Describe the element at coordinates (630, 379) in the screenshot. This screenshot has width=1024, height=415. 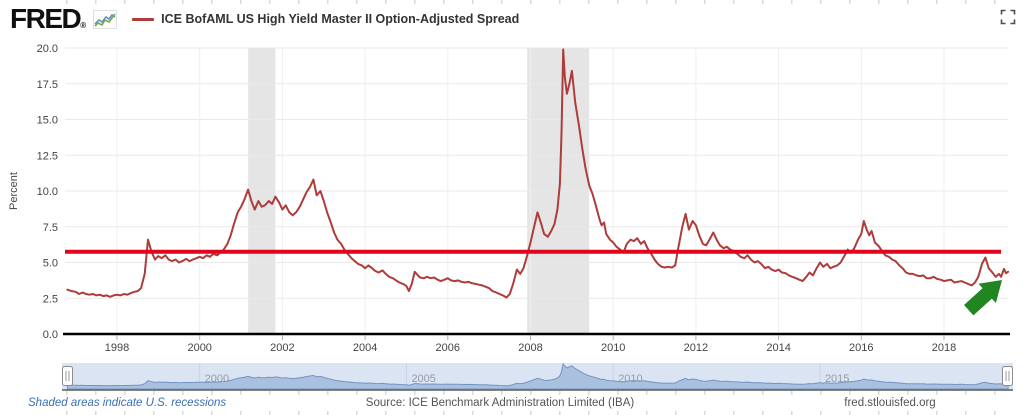
I see `slider-year-label: 2010` at that location.